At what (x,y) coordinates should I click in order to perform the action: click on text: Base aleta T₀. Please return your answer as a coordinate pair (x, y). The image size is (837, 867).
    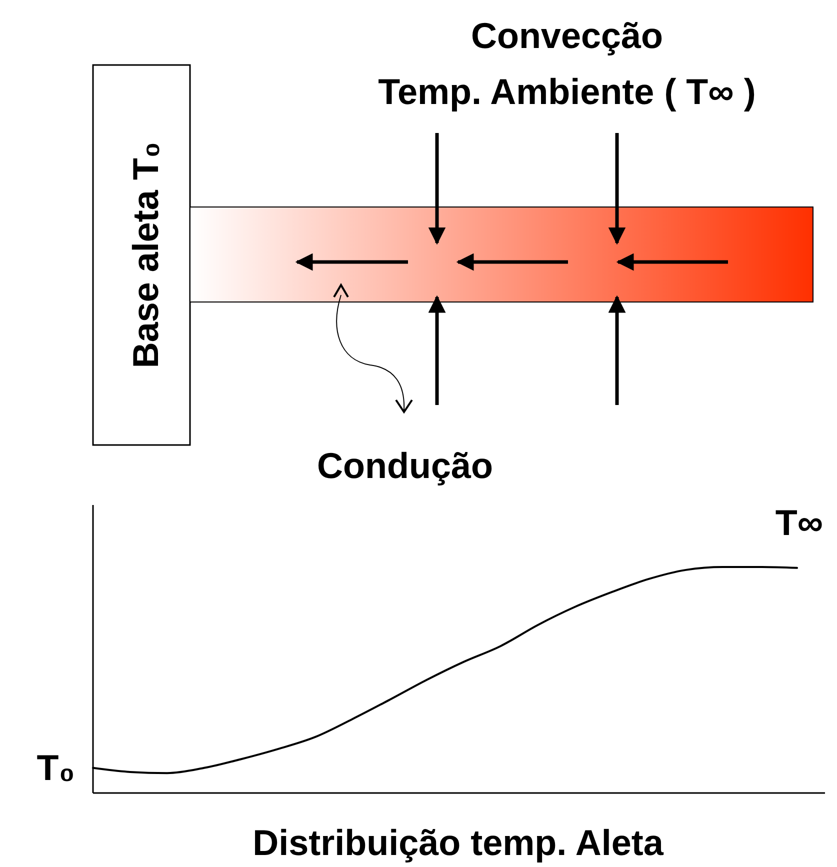
    Looking at the image, I should click on (145, 255).